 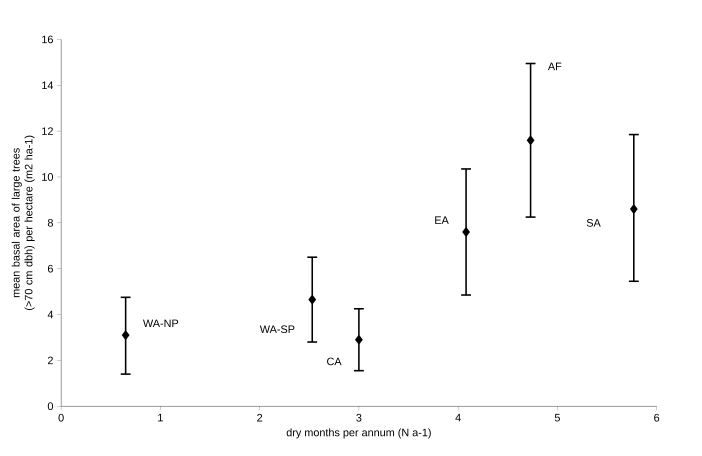 I want to click on y-tick-label: 8, so click(x=50, y=223).